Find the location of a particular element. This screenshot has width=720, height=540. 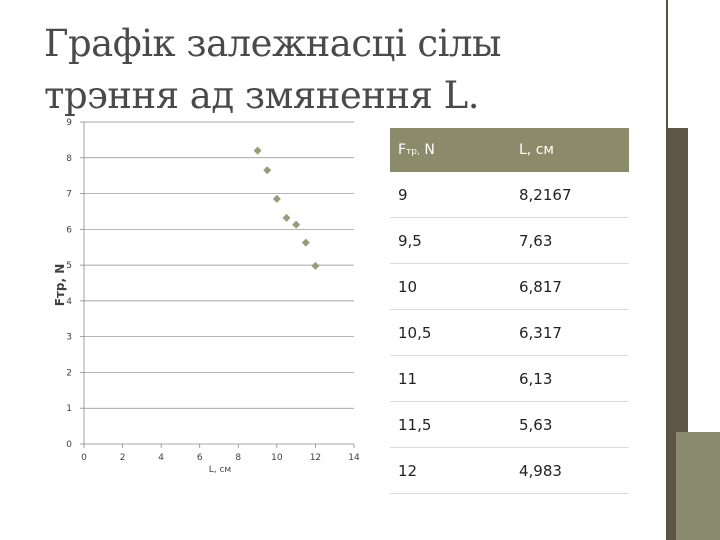

x-axis-label: L, см is located at coordinates (220, 470).